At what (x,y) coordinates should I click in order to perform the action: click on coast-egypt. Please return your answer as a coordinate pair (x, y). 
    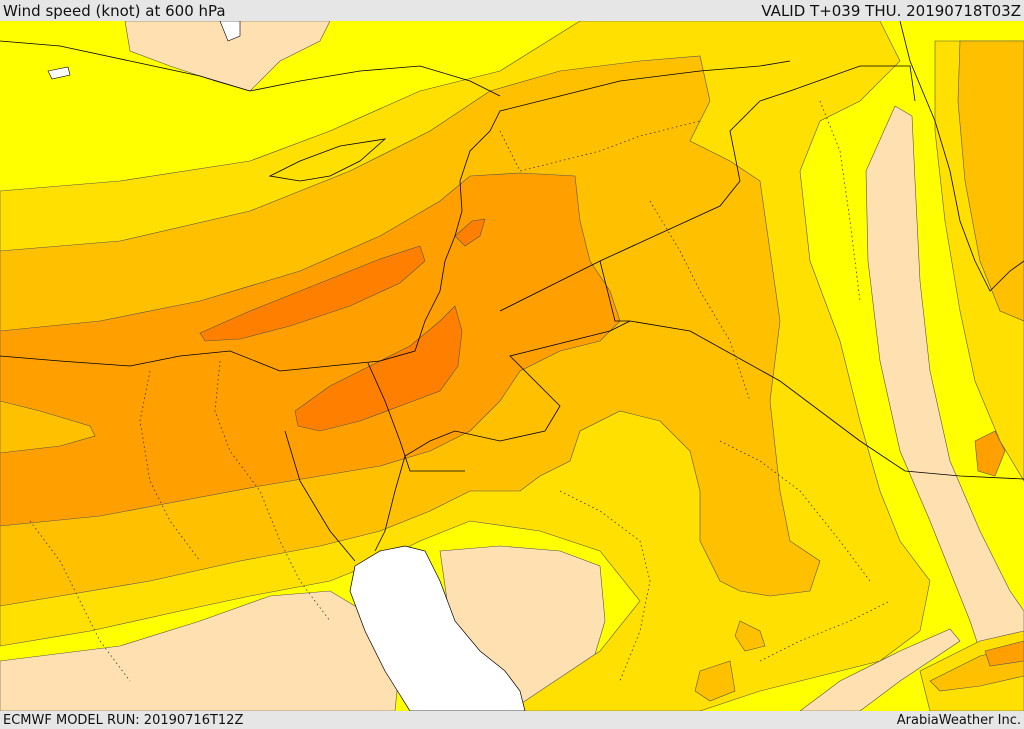
    Looking at the image, I should click on (190, 361).